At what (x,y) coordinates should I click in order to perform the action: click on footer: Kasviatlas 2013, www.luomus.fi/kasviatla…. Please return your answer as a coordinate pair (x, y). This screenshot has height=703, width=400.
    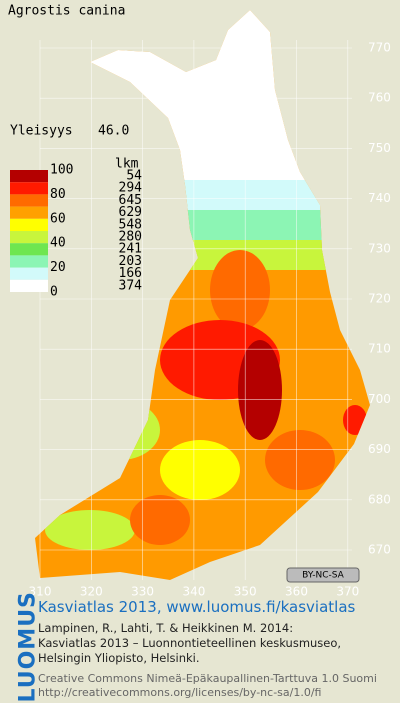
    Looking at the image, I should click on (218, 650).